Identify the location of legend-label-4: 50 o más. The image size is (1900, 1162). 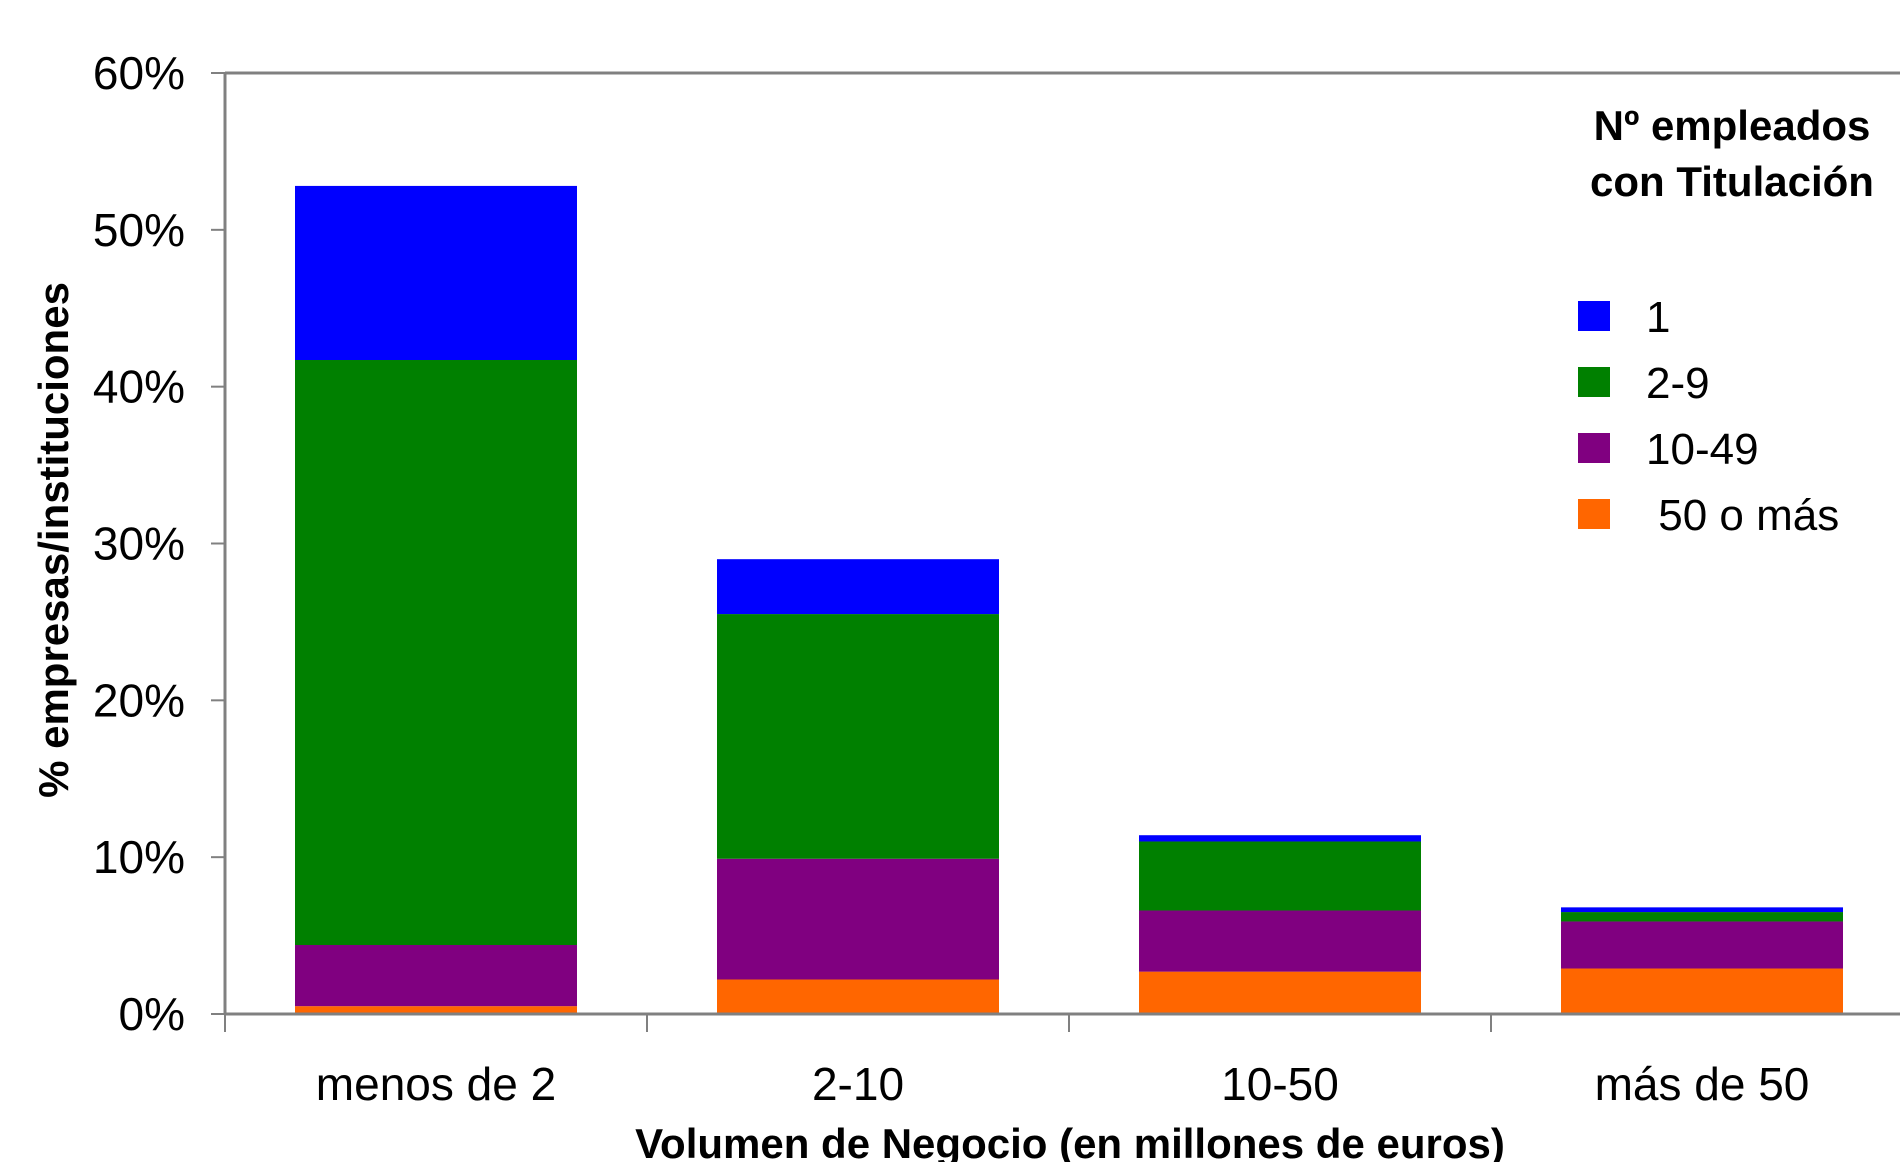
(1742, 515).